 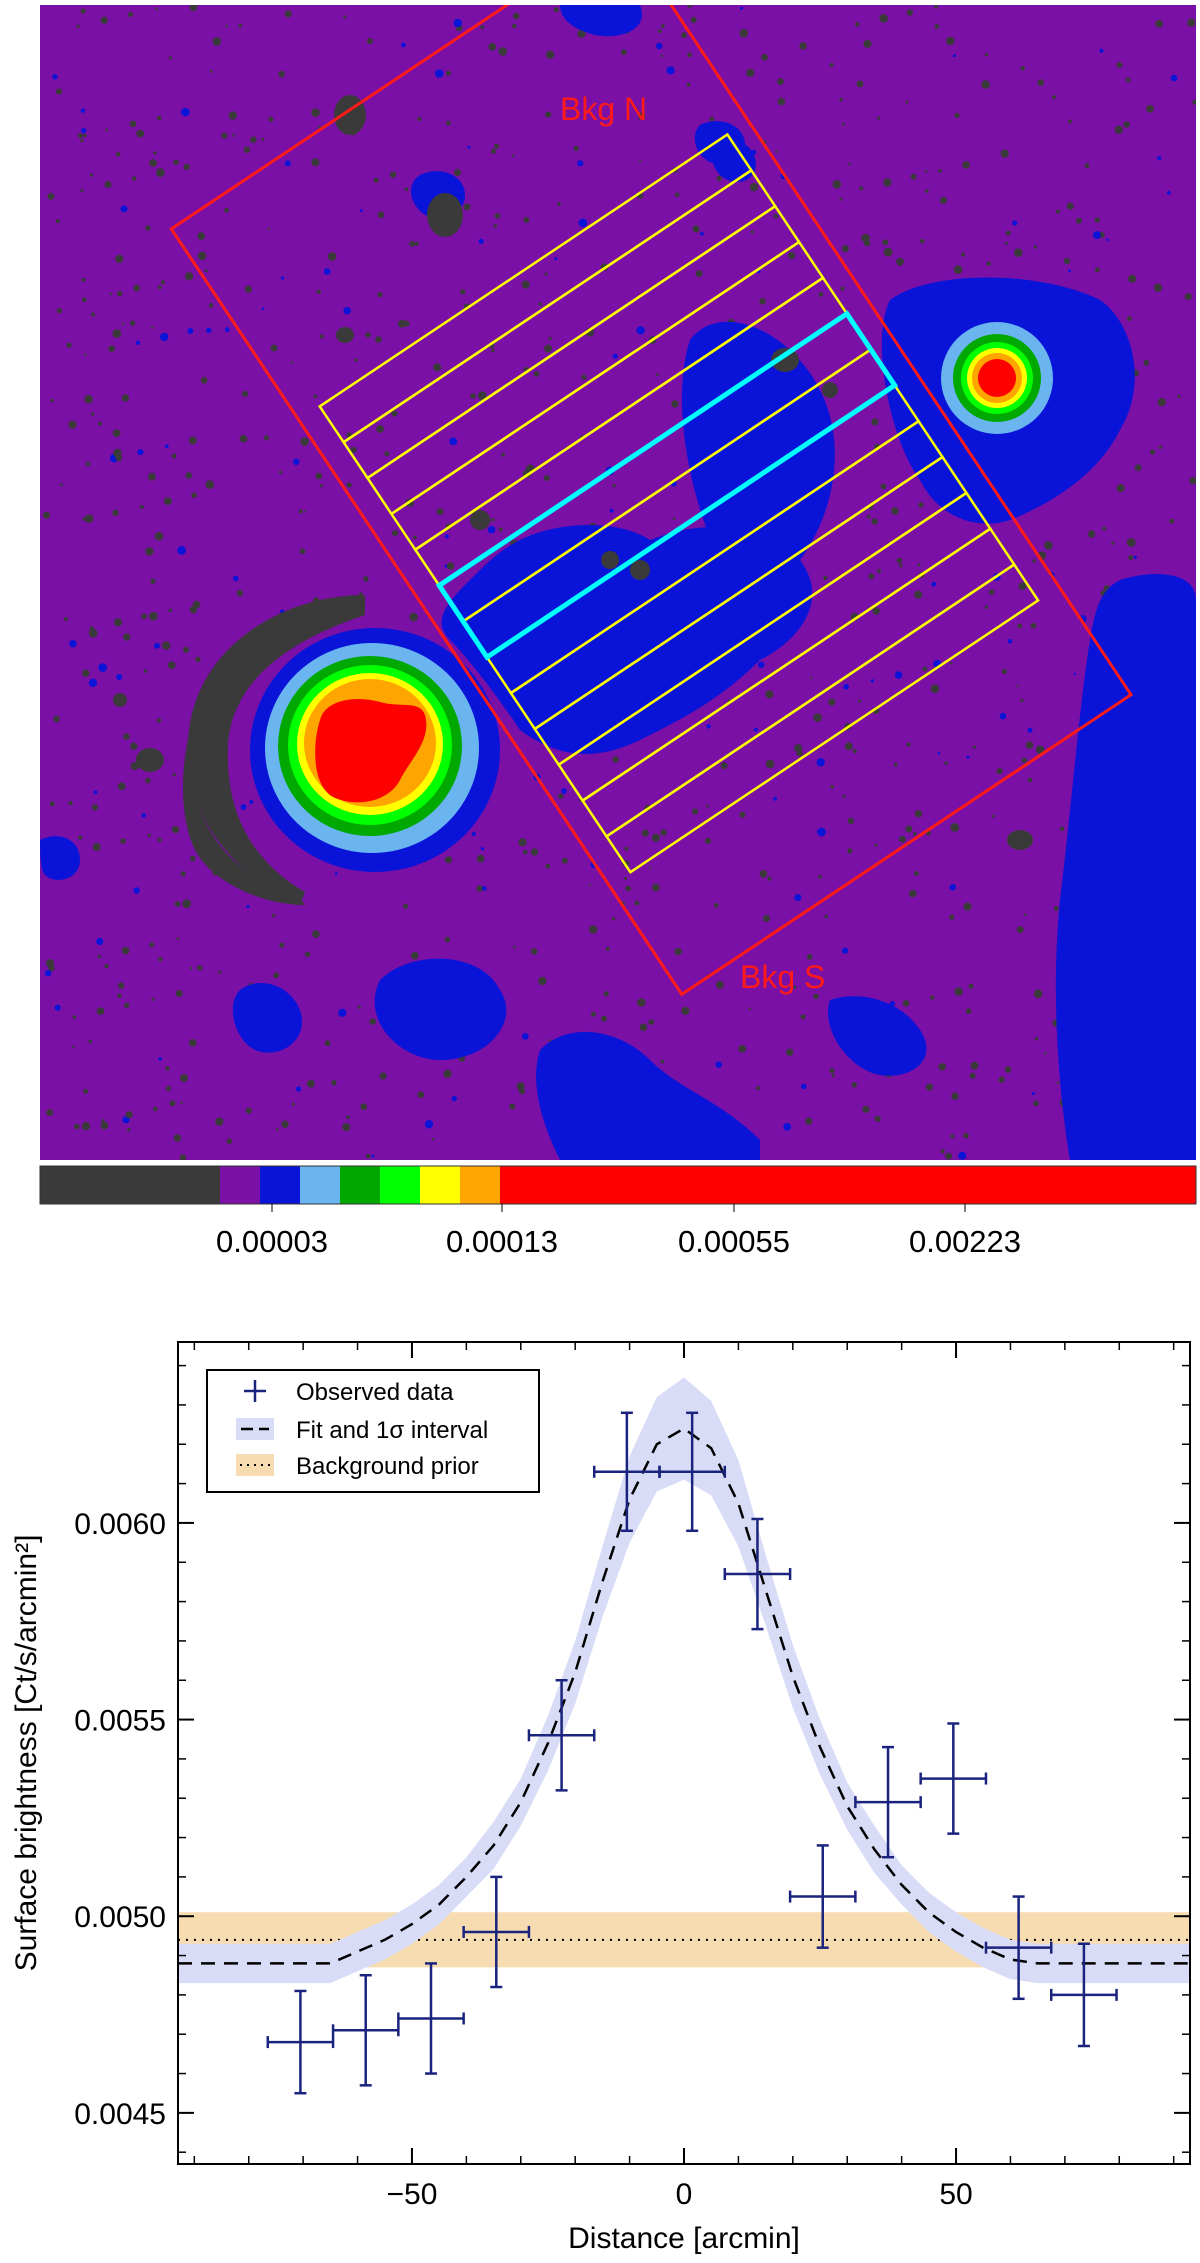 What do you see at coordinates (120, 1524) in the screenshot?
I see `y-tick-label: 0.0060` at bounding box center [120, 1524].